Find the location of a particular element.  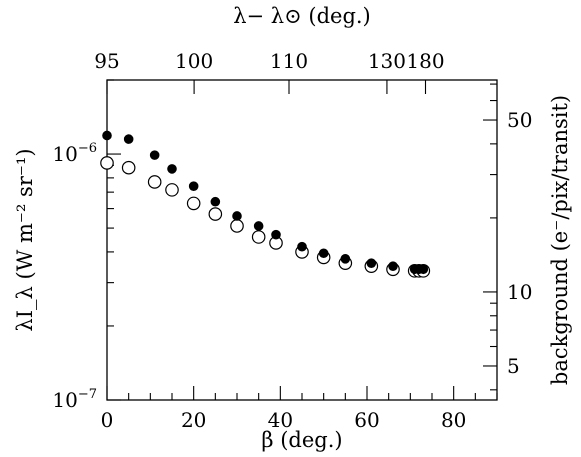

top-tick-label: 95 is located at coordinates (106, 61).